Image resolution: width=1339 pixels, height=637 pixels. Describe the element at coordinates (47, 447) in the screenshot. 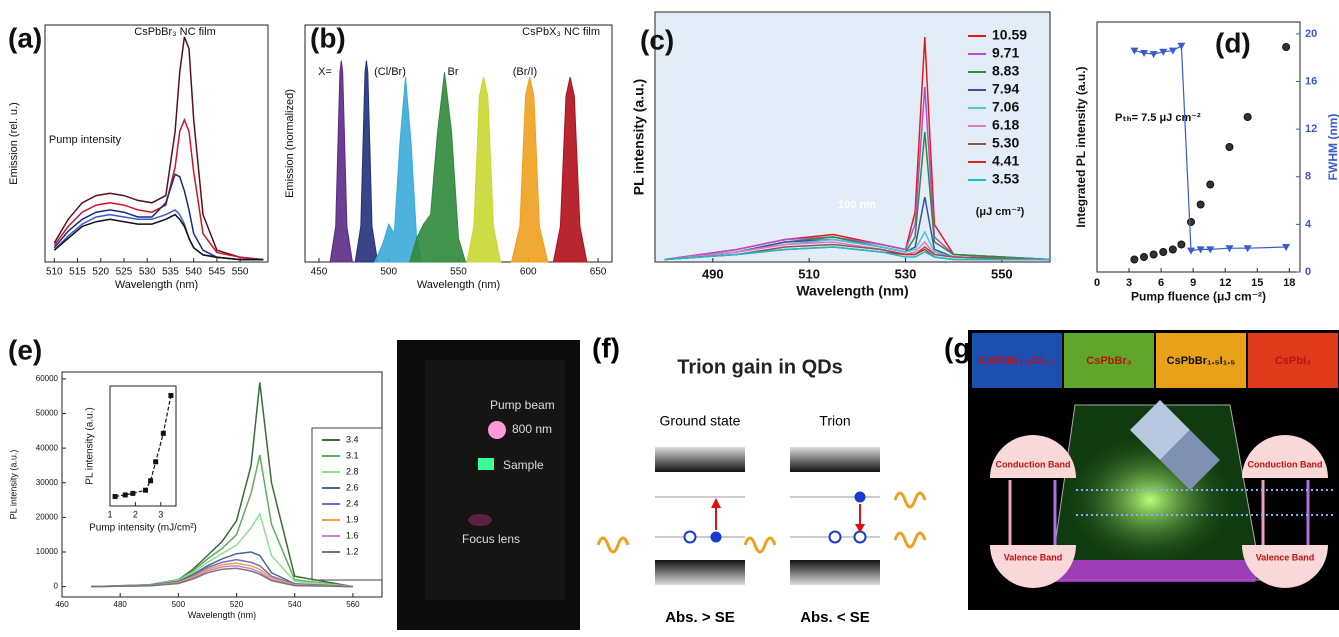

I see `y-tick-label: 40000` at that location.